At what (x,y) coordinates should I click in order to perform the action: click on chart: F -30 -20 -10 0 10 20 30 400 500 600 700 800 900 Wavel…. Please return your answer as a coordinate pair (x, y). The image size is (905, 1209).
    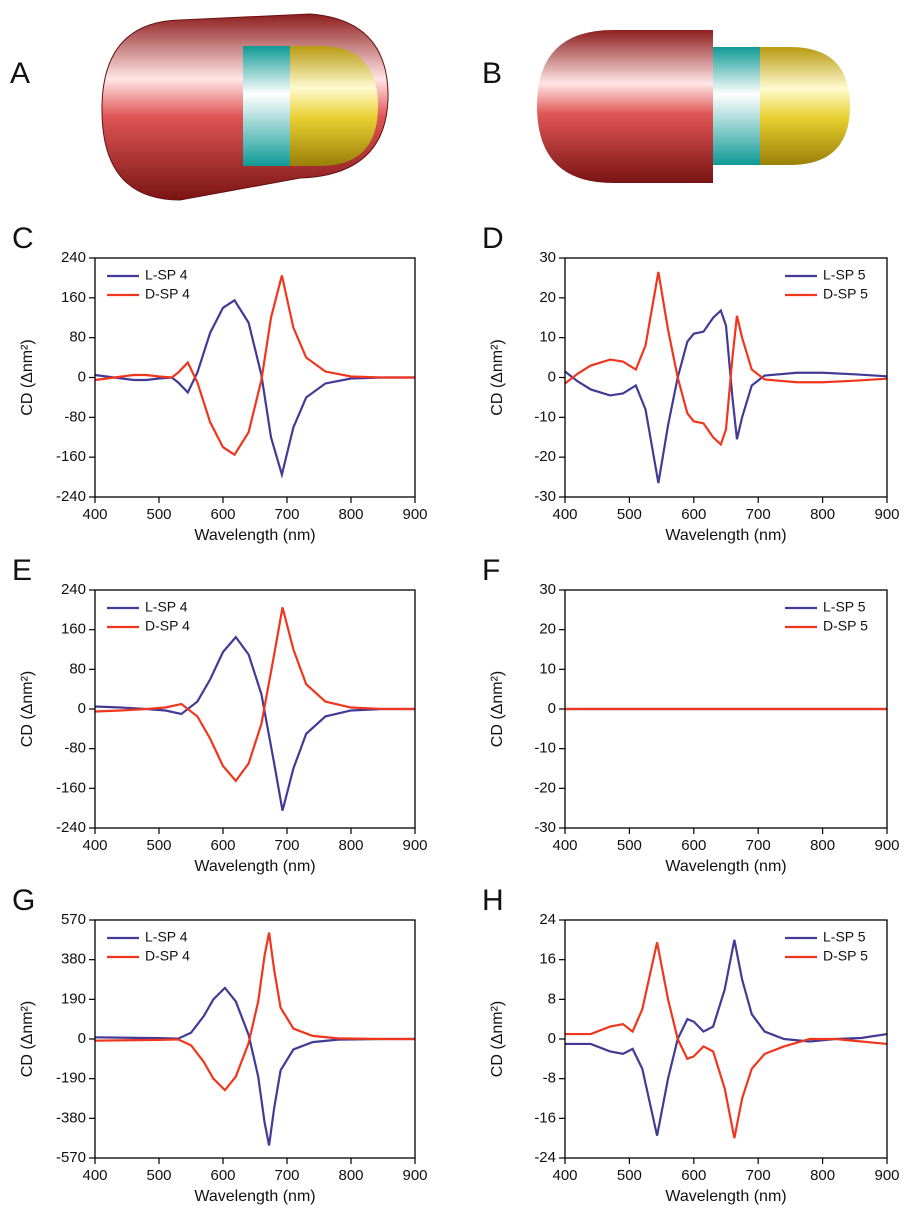
    Looking at the image, I should click on (691, 714).